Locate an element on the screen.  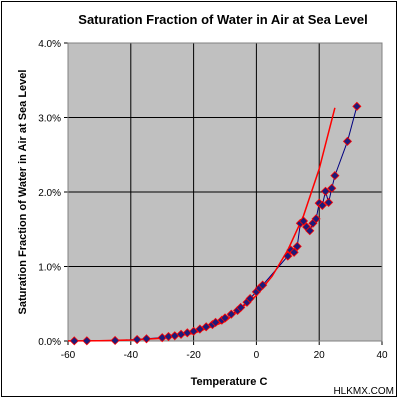
x-tick-label: -20 is located at coordinates (193, 355).